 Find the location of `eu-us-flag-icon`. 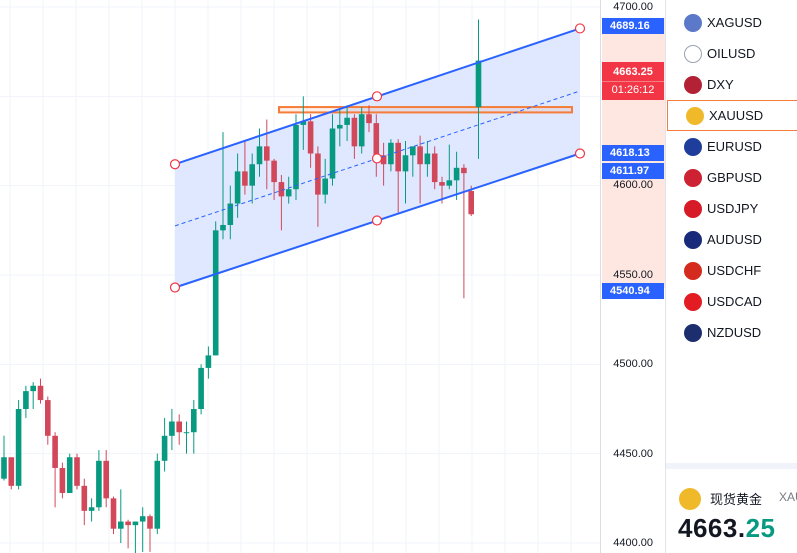

eu-us-flag-icon is located at coordinates (693, 146).